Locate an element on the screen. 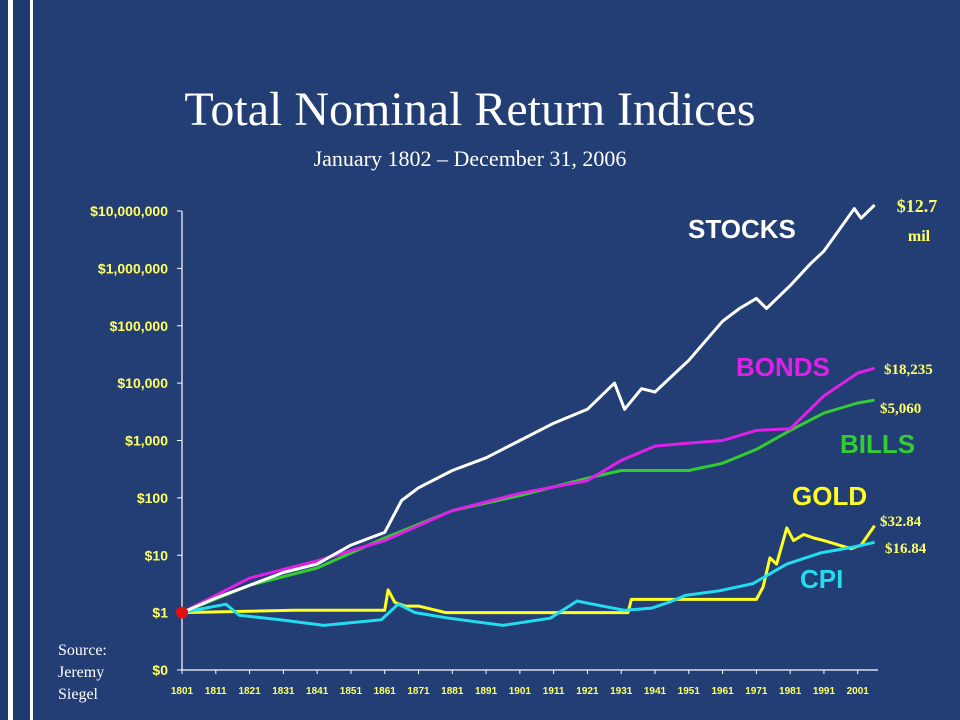 This screenshot has width=960, height=720. y-tick-label: $100 is located at coordinates (152, 498).